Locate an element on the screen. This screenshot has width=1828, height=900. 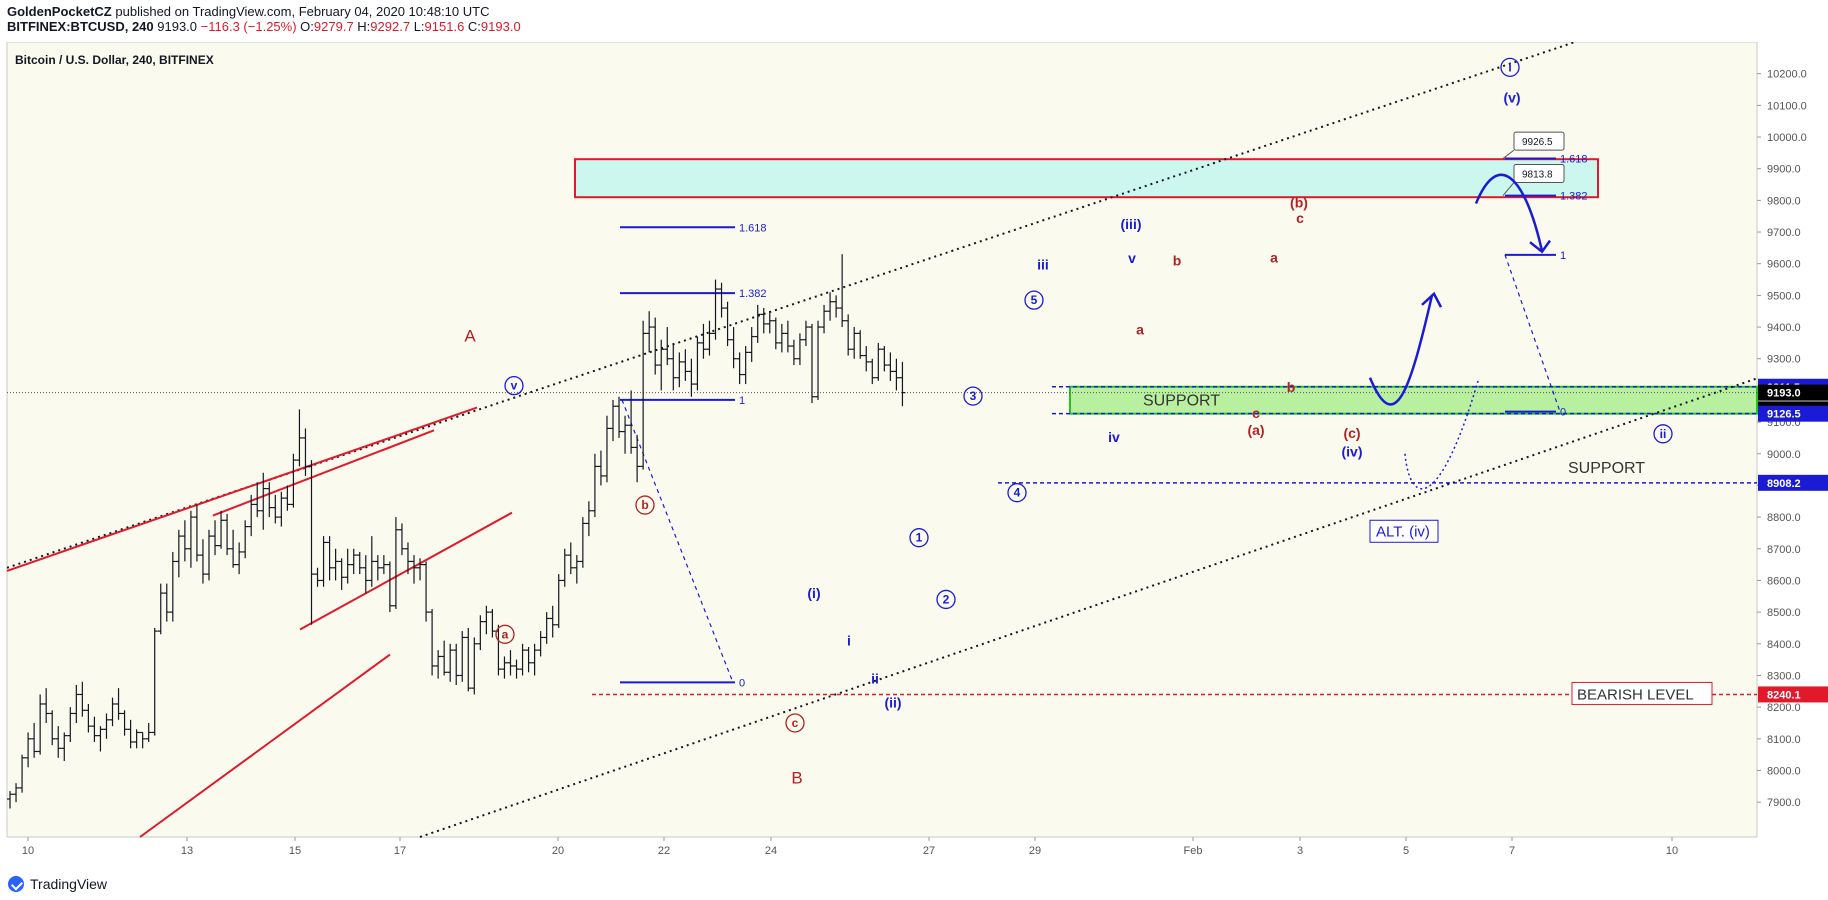
bearish-level-box is located at coordinates (1642, 693).